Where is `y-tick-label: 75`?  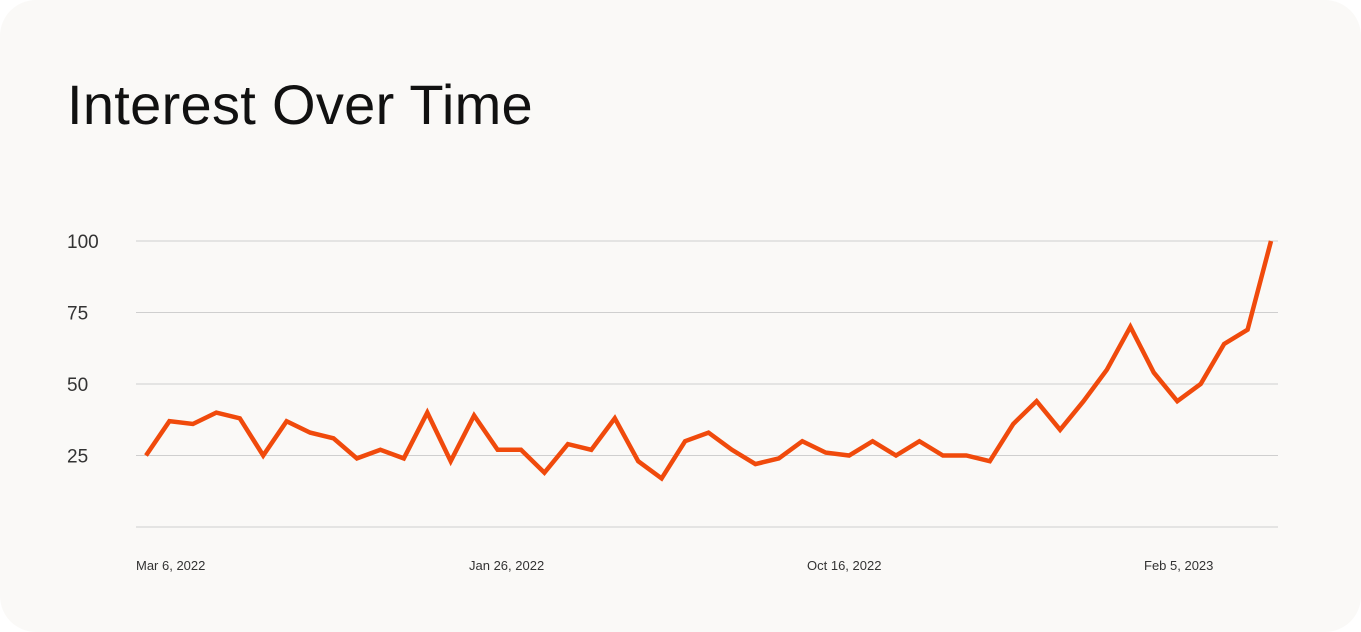 y-tick-label: 75 is located at coordinates (77, 314).